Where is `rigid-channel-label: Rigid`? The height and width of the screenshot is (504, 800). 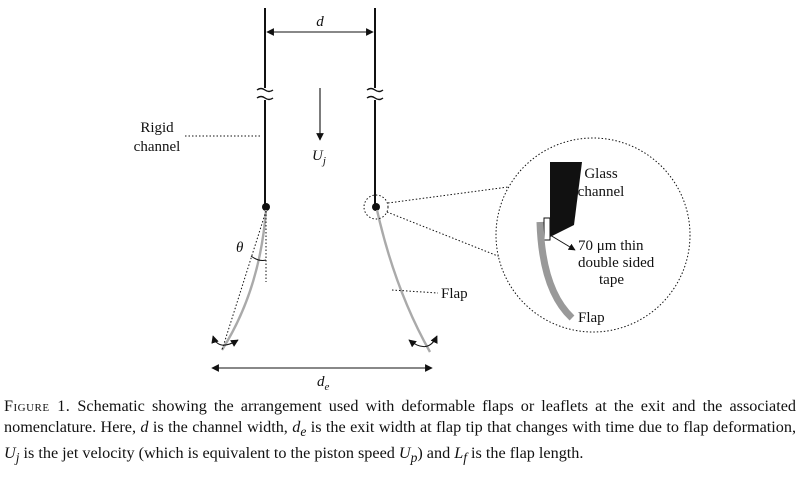
rigid-channel-label: Rigid is located at coordinates (157, 128).